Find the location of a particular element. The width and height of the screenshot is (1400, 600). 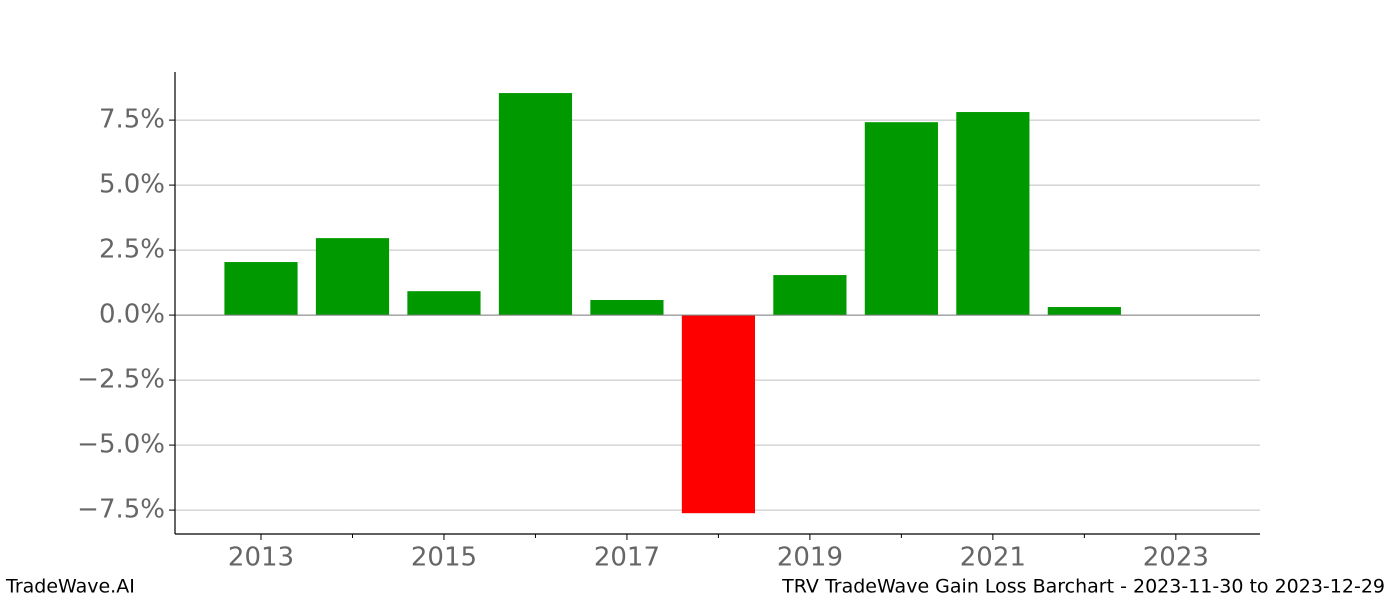

y-tick-label: 2.5% is located at coordinates (132, 250).